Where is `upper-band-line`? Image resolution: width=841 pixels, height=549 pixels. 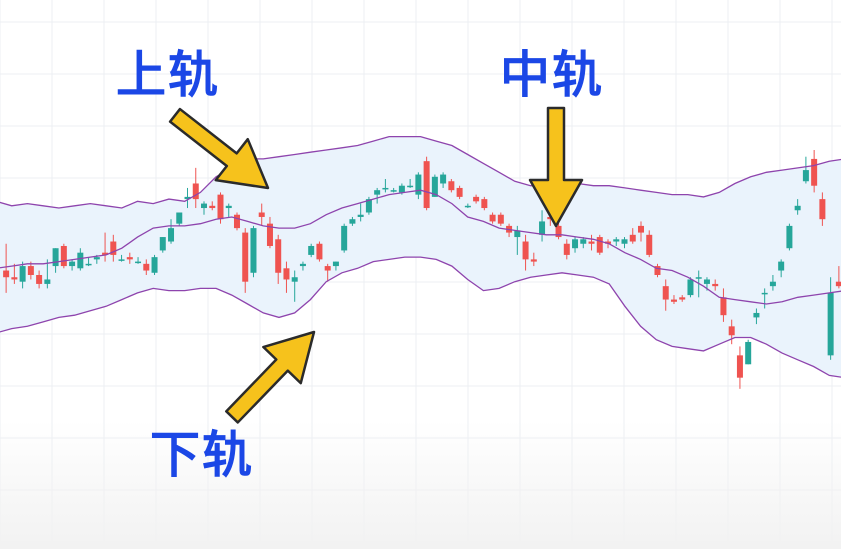 upper-band-line is located at coordinates (420, 172).